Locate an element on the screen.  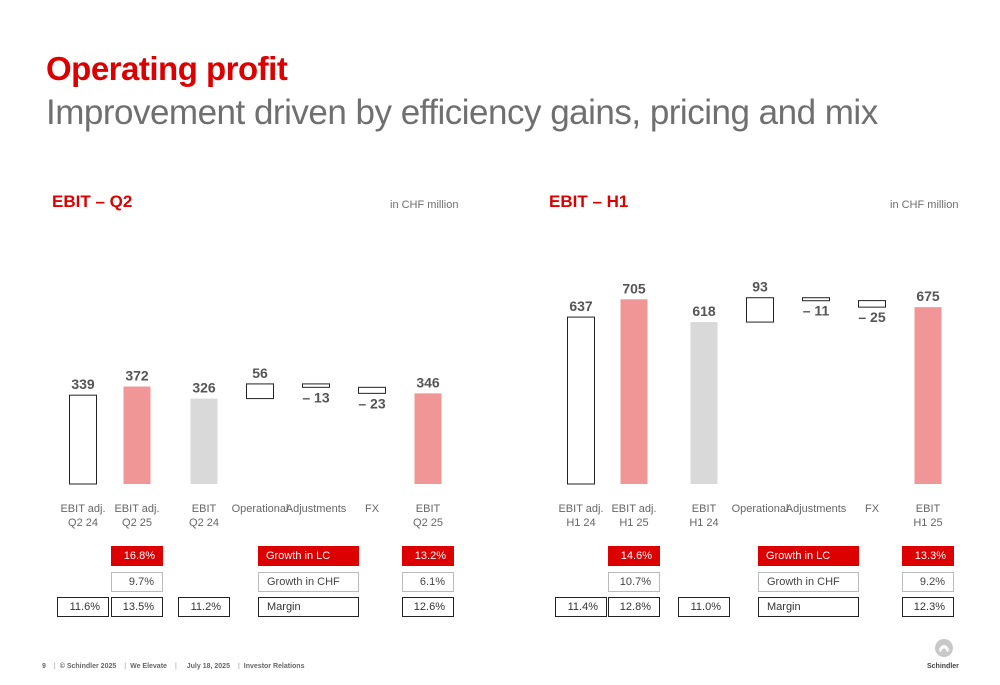
value-label-0-0: 339 is located at coordinates (83, 384).